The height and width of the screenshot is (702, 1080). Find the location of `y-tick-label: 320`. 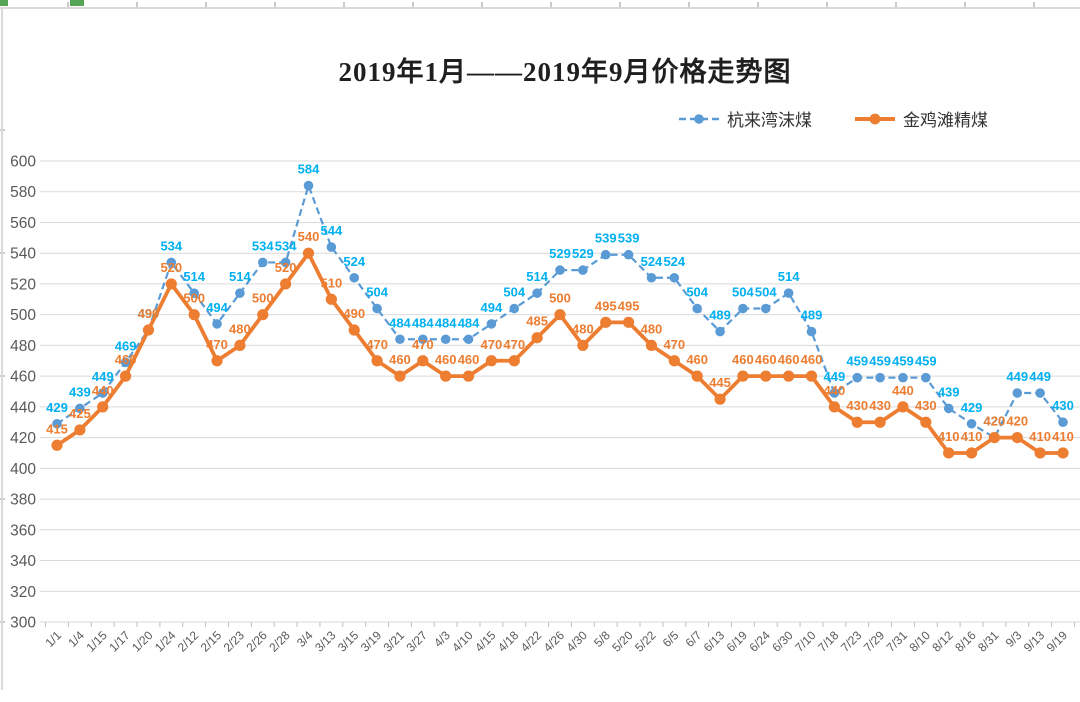

y-tick-label: 320 is located at coordinates (23, 592).